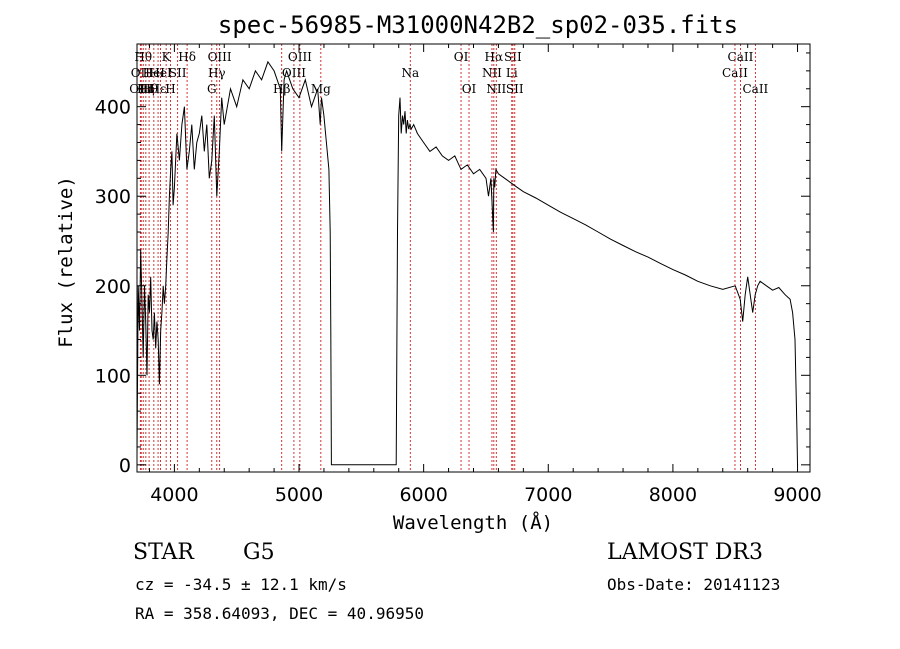  Describe the element at coordinates (241, 584) in the screenshot. I see `redshift-cz: cz = -34.5 ± 12.1 km/s` at that location.